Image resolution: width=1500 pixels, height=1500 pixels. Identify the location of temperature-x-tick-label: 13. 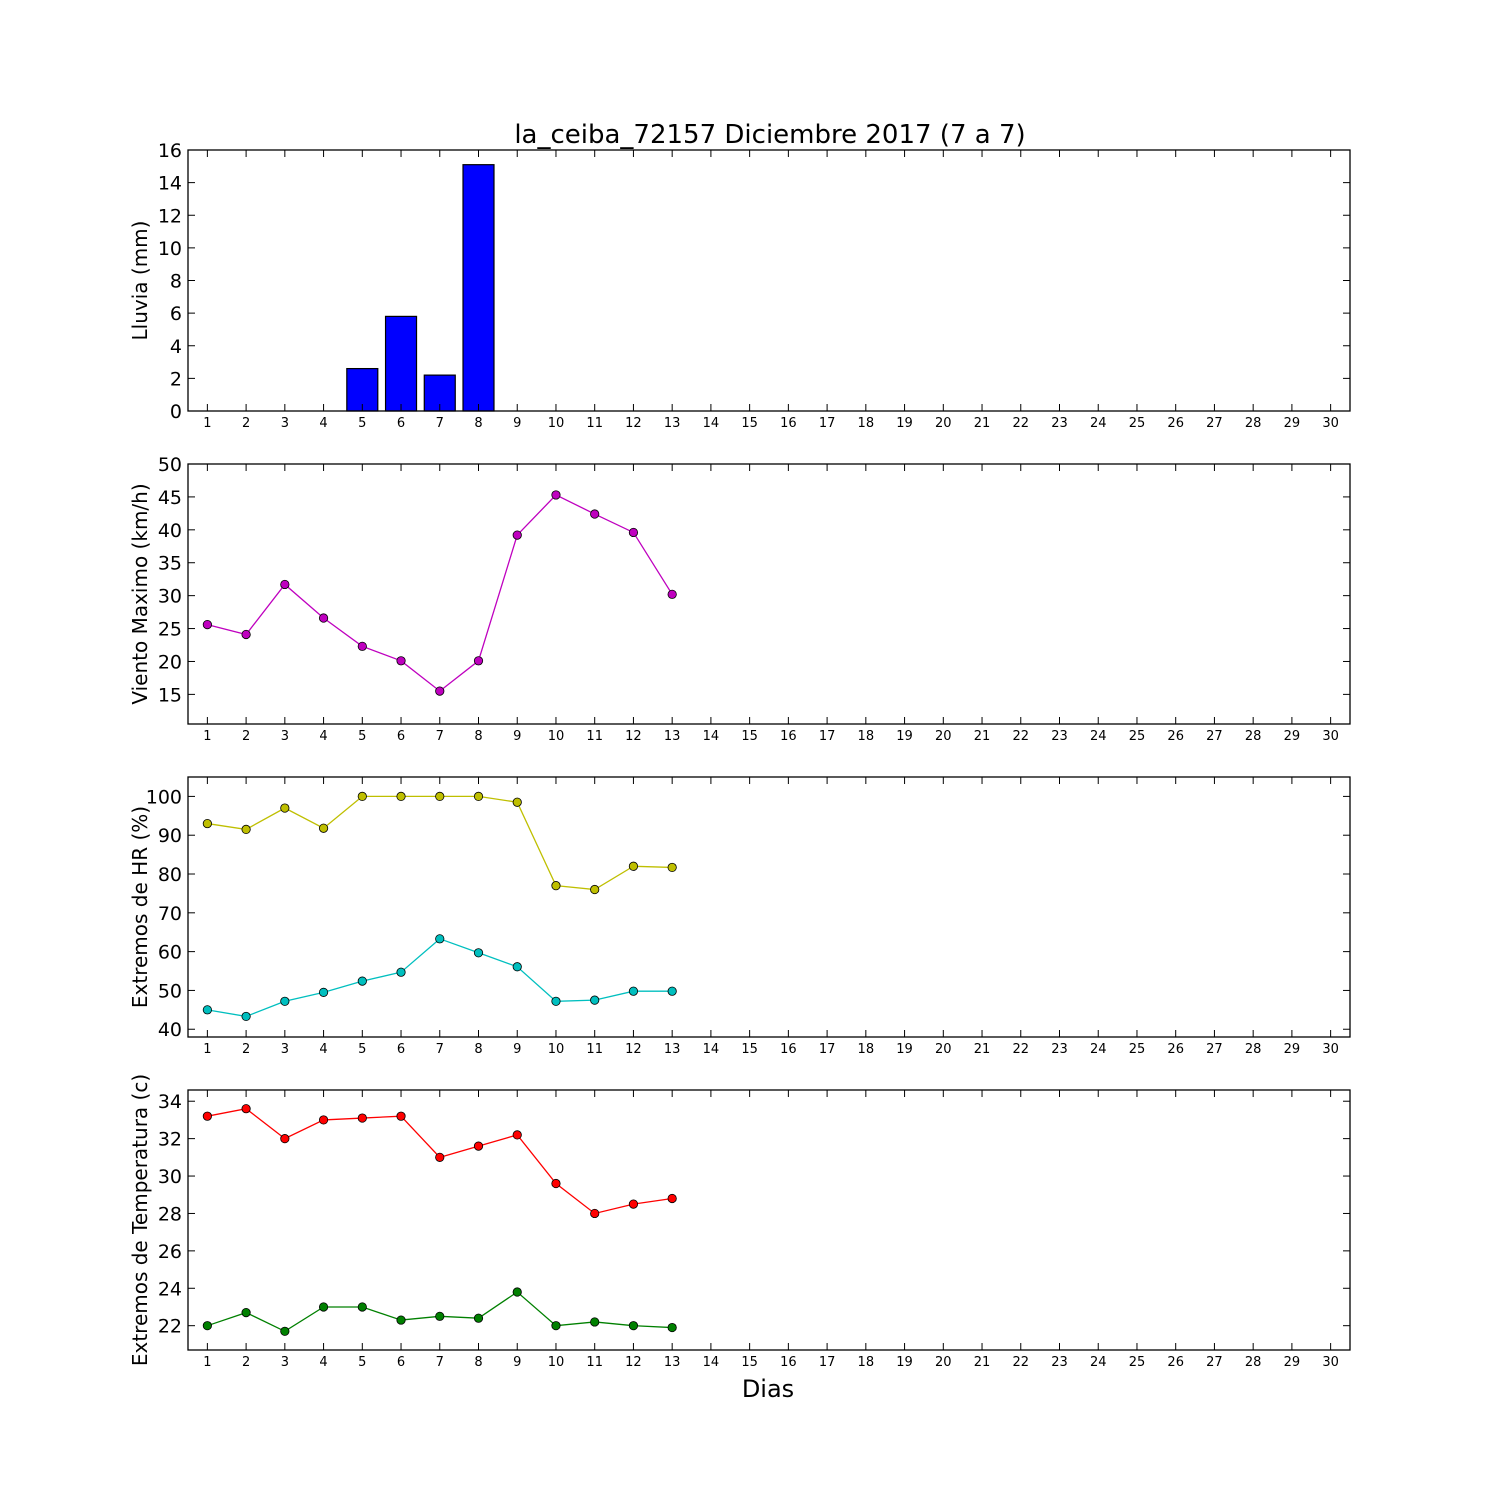
(672, 1362).